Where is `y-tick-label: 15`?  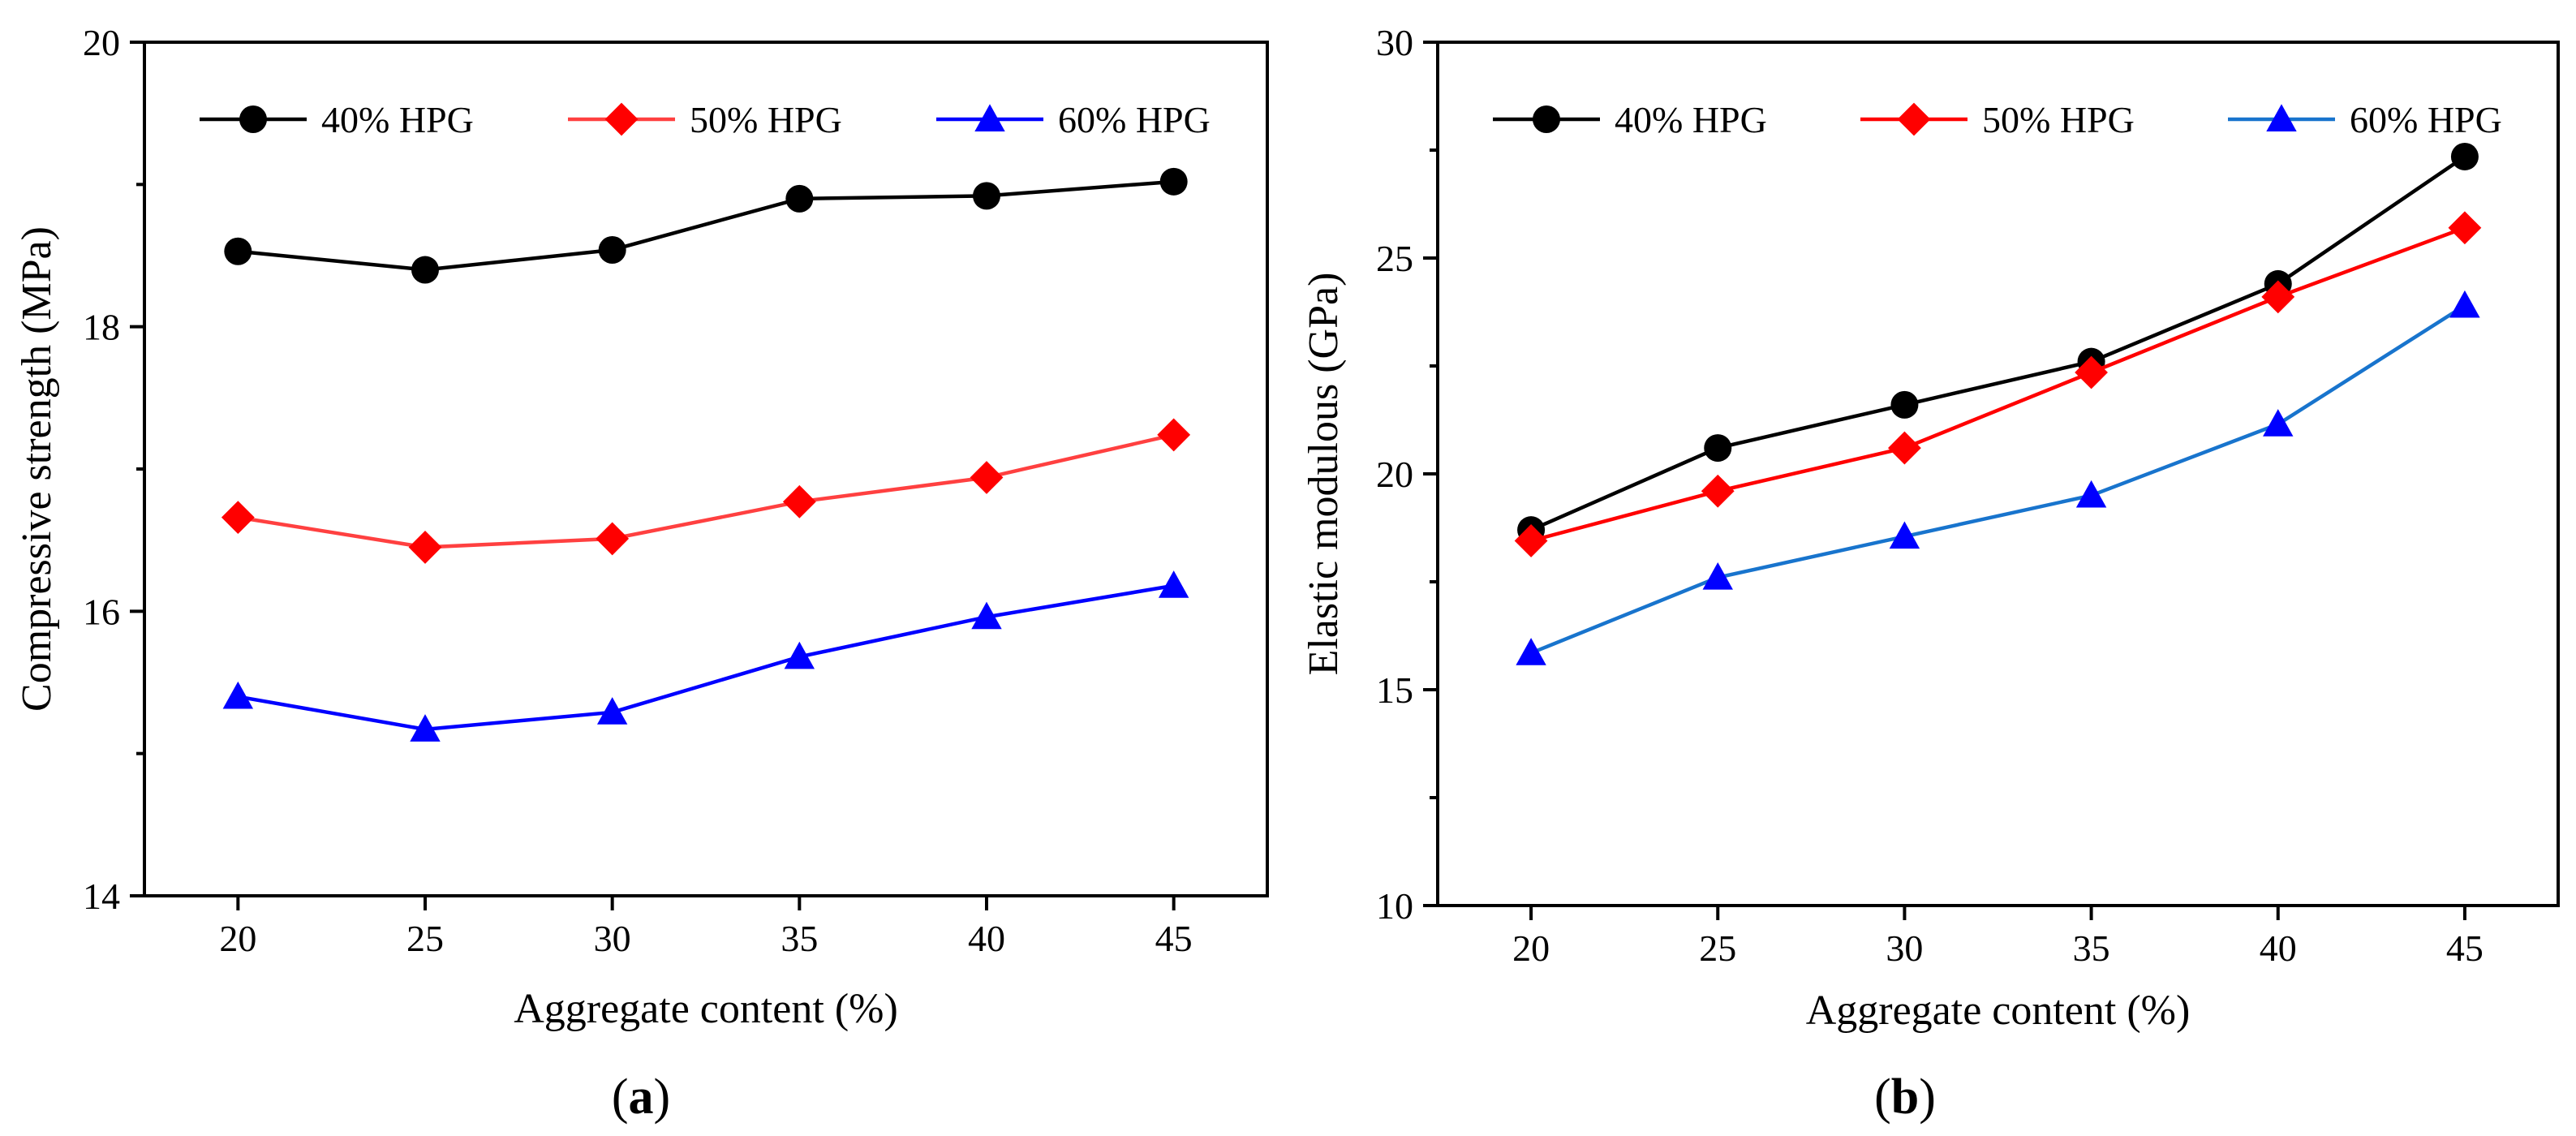 y-tick-label: 15 is located at coordinates (1394, 690).